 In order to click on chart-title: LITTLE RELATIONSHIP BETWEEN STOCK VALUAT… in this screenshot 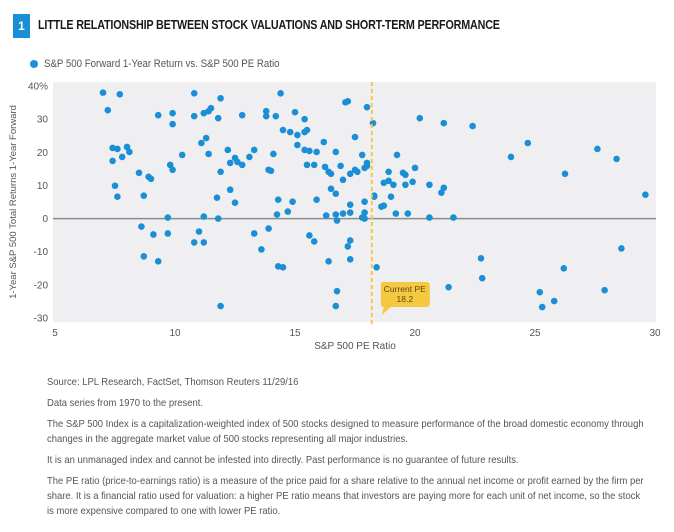, I will do `click(269, 25)`.